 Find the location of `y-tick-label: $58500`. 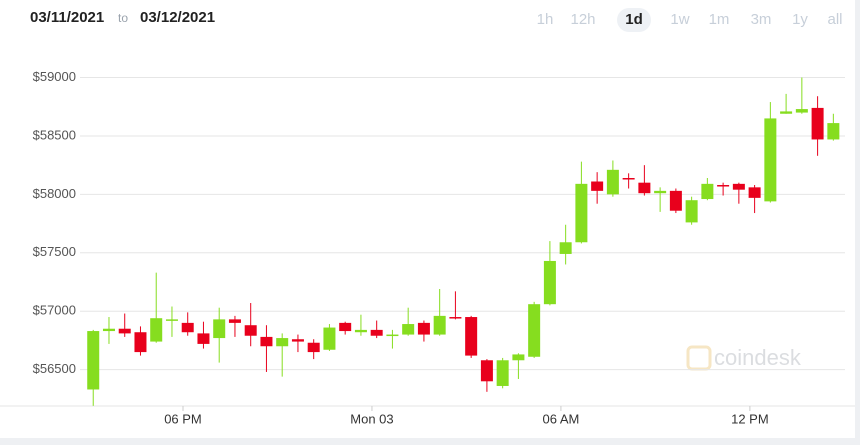

y-tick-label: $58500 is located at coordinates (54, 134).